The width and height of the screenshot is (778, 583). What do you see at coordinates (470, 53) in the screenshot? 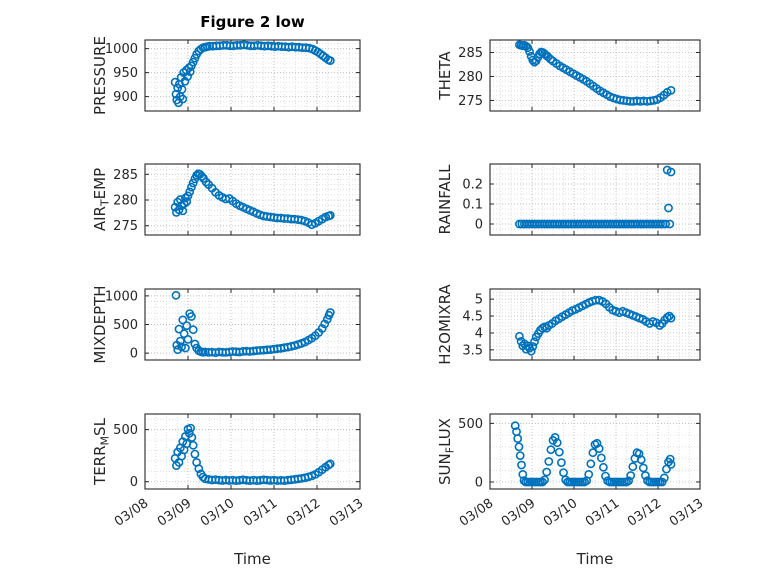
I see `y-tick-label: 285` at bounding box center [470, 53].